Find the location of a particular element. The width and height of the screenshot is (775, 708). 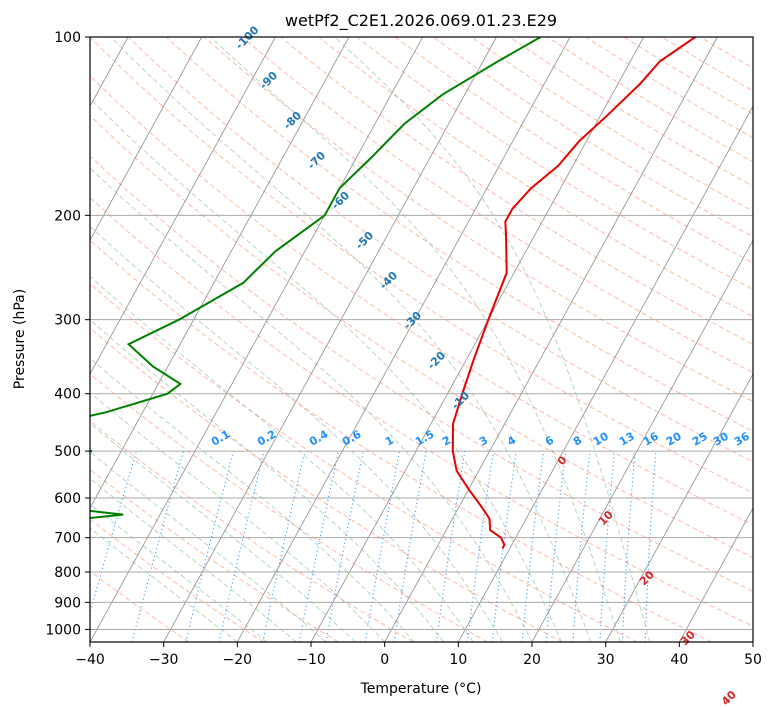

y-tick-label: 100 is located at coordinates (67, 38).